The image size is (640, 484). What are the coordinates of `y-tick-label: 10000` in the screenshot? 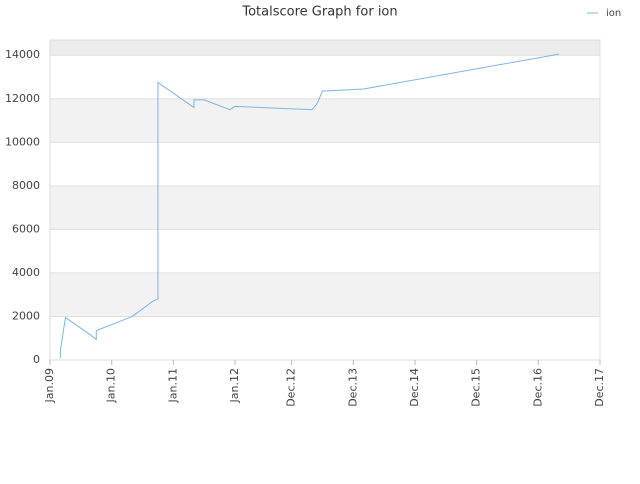 It's located at (22, 141).